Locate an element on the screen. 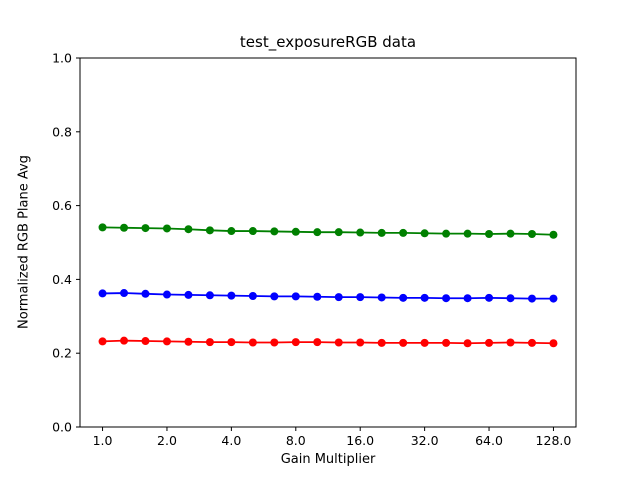 The image size is (640, 480). y-tick-label: 0.6 is located at coordinates (62, 205).